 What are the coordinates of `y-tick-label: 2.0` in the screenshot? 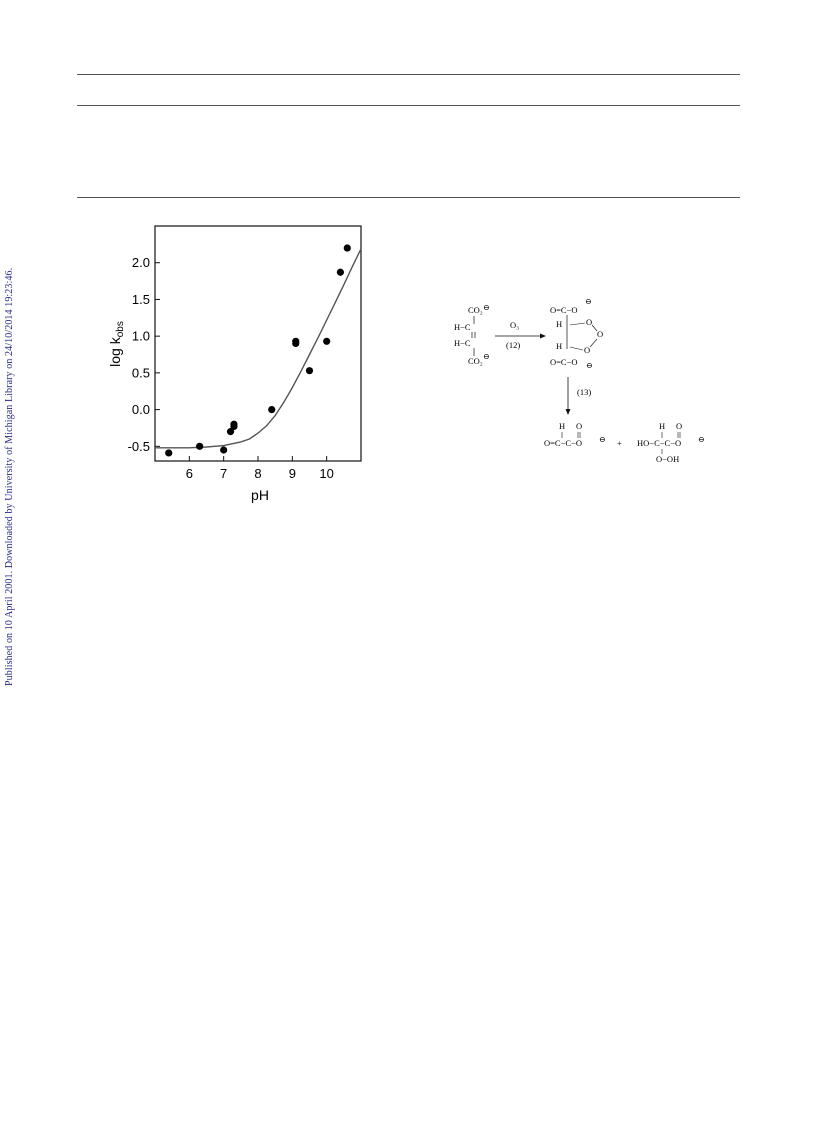 It's located at (141, 262).